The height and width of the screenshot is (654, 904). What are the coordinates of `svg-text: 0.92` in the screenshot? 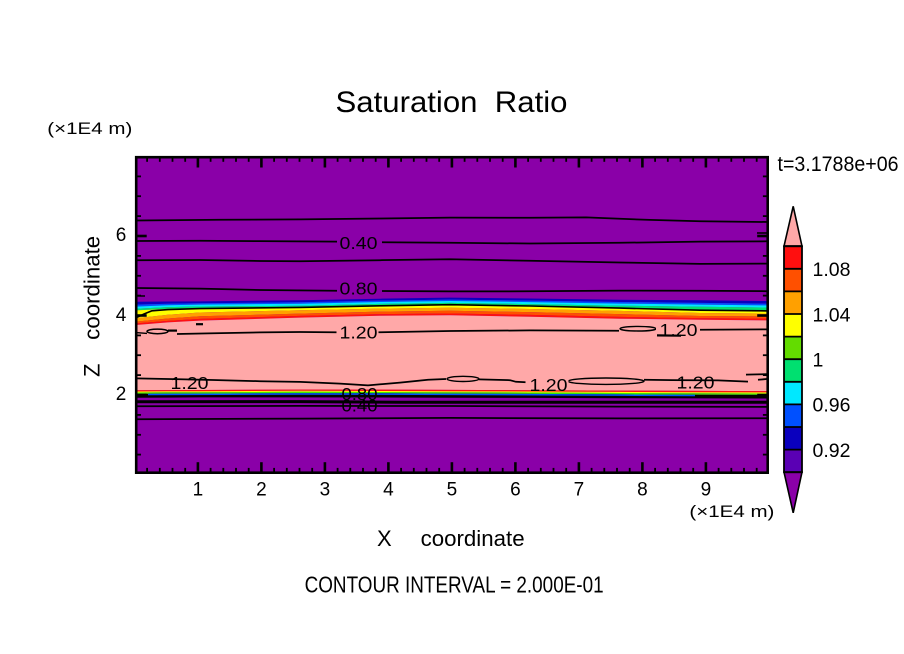 It's located at (832, 451).